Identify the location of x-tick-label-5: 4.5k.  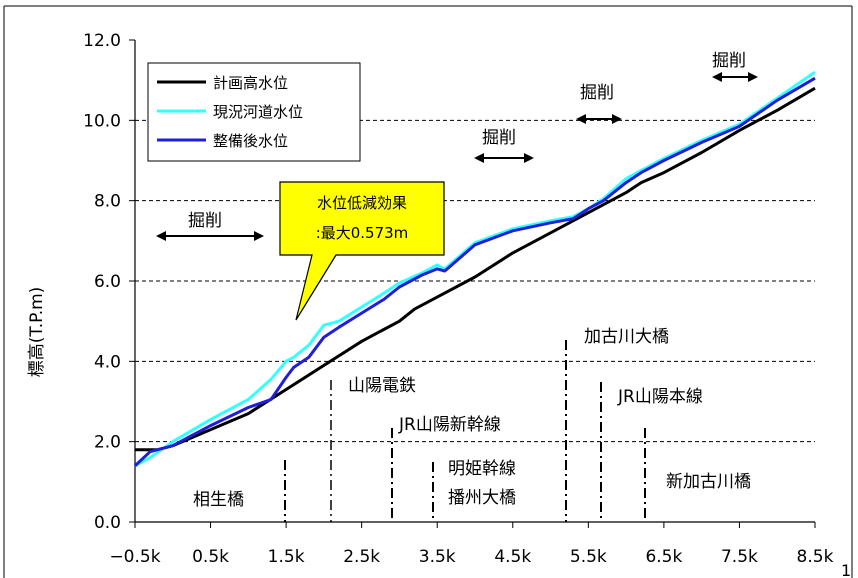
(512, 557).